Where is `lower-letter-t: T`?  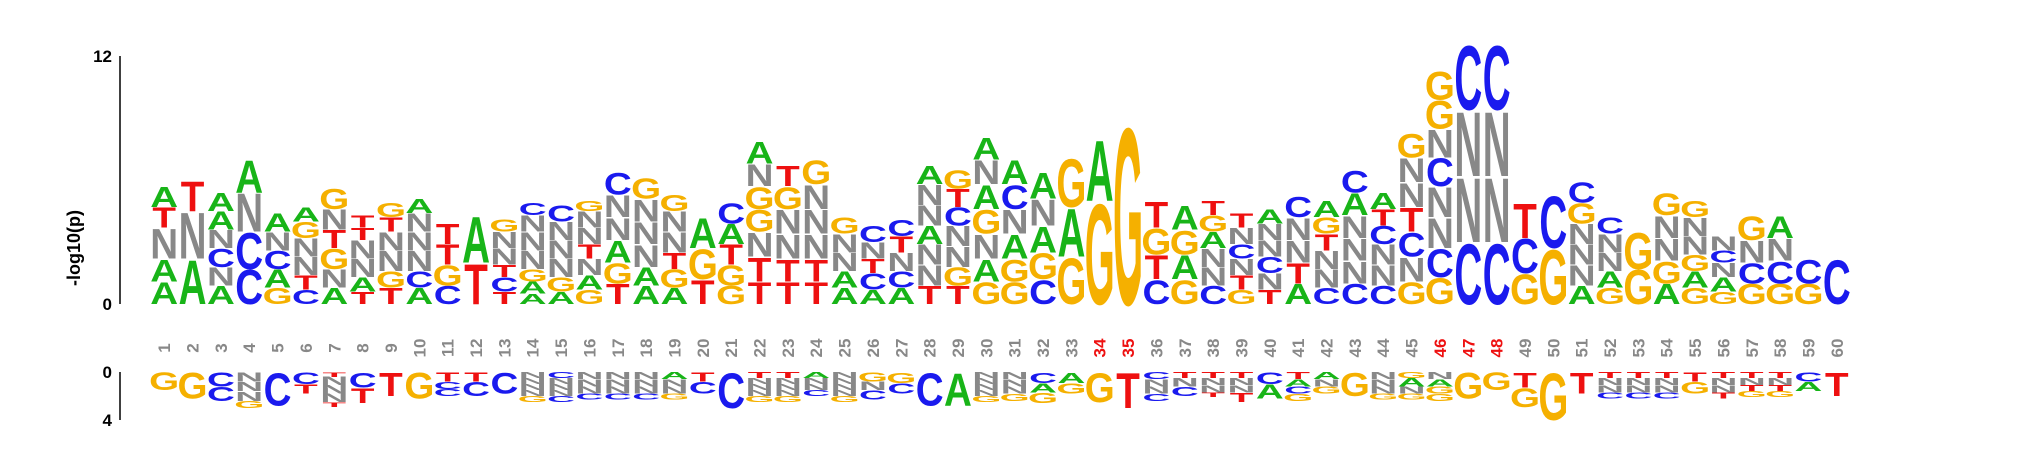 lower-letter-t: T is located at coordinates (448, 377).